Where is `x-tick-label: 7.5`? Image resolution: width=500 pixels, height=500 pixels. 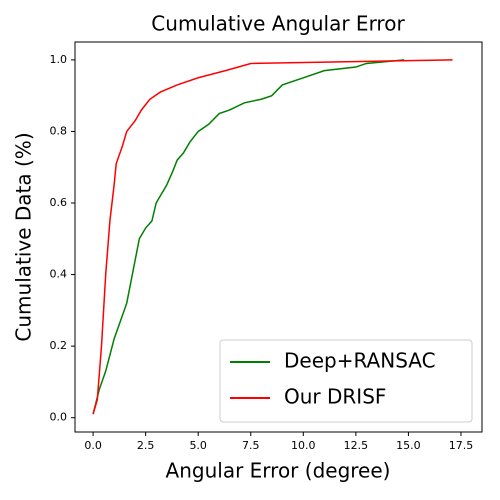 x-tick-label: 7.5 is located at coordinates (251, 445).